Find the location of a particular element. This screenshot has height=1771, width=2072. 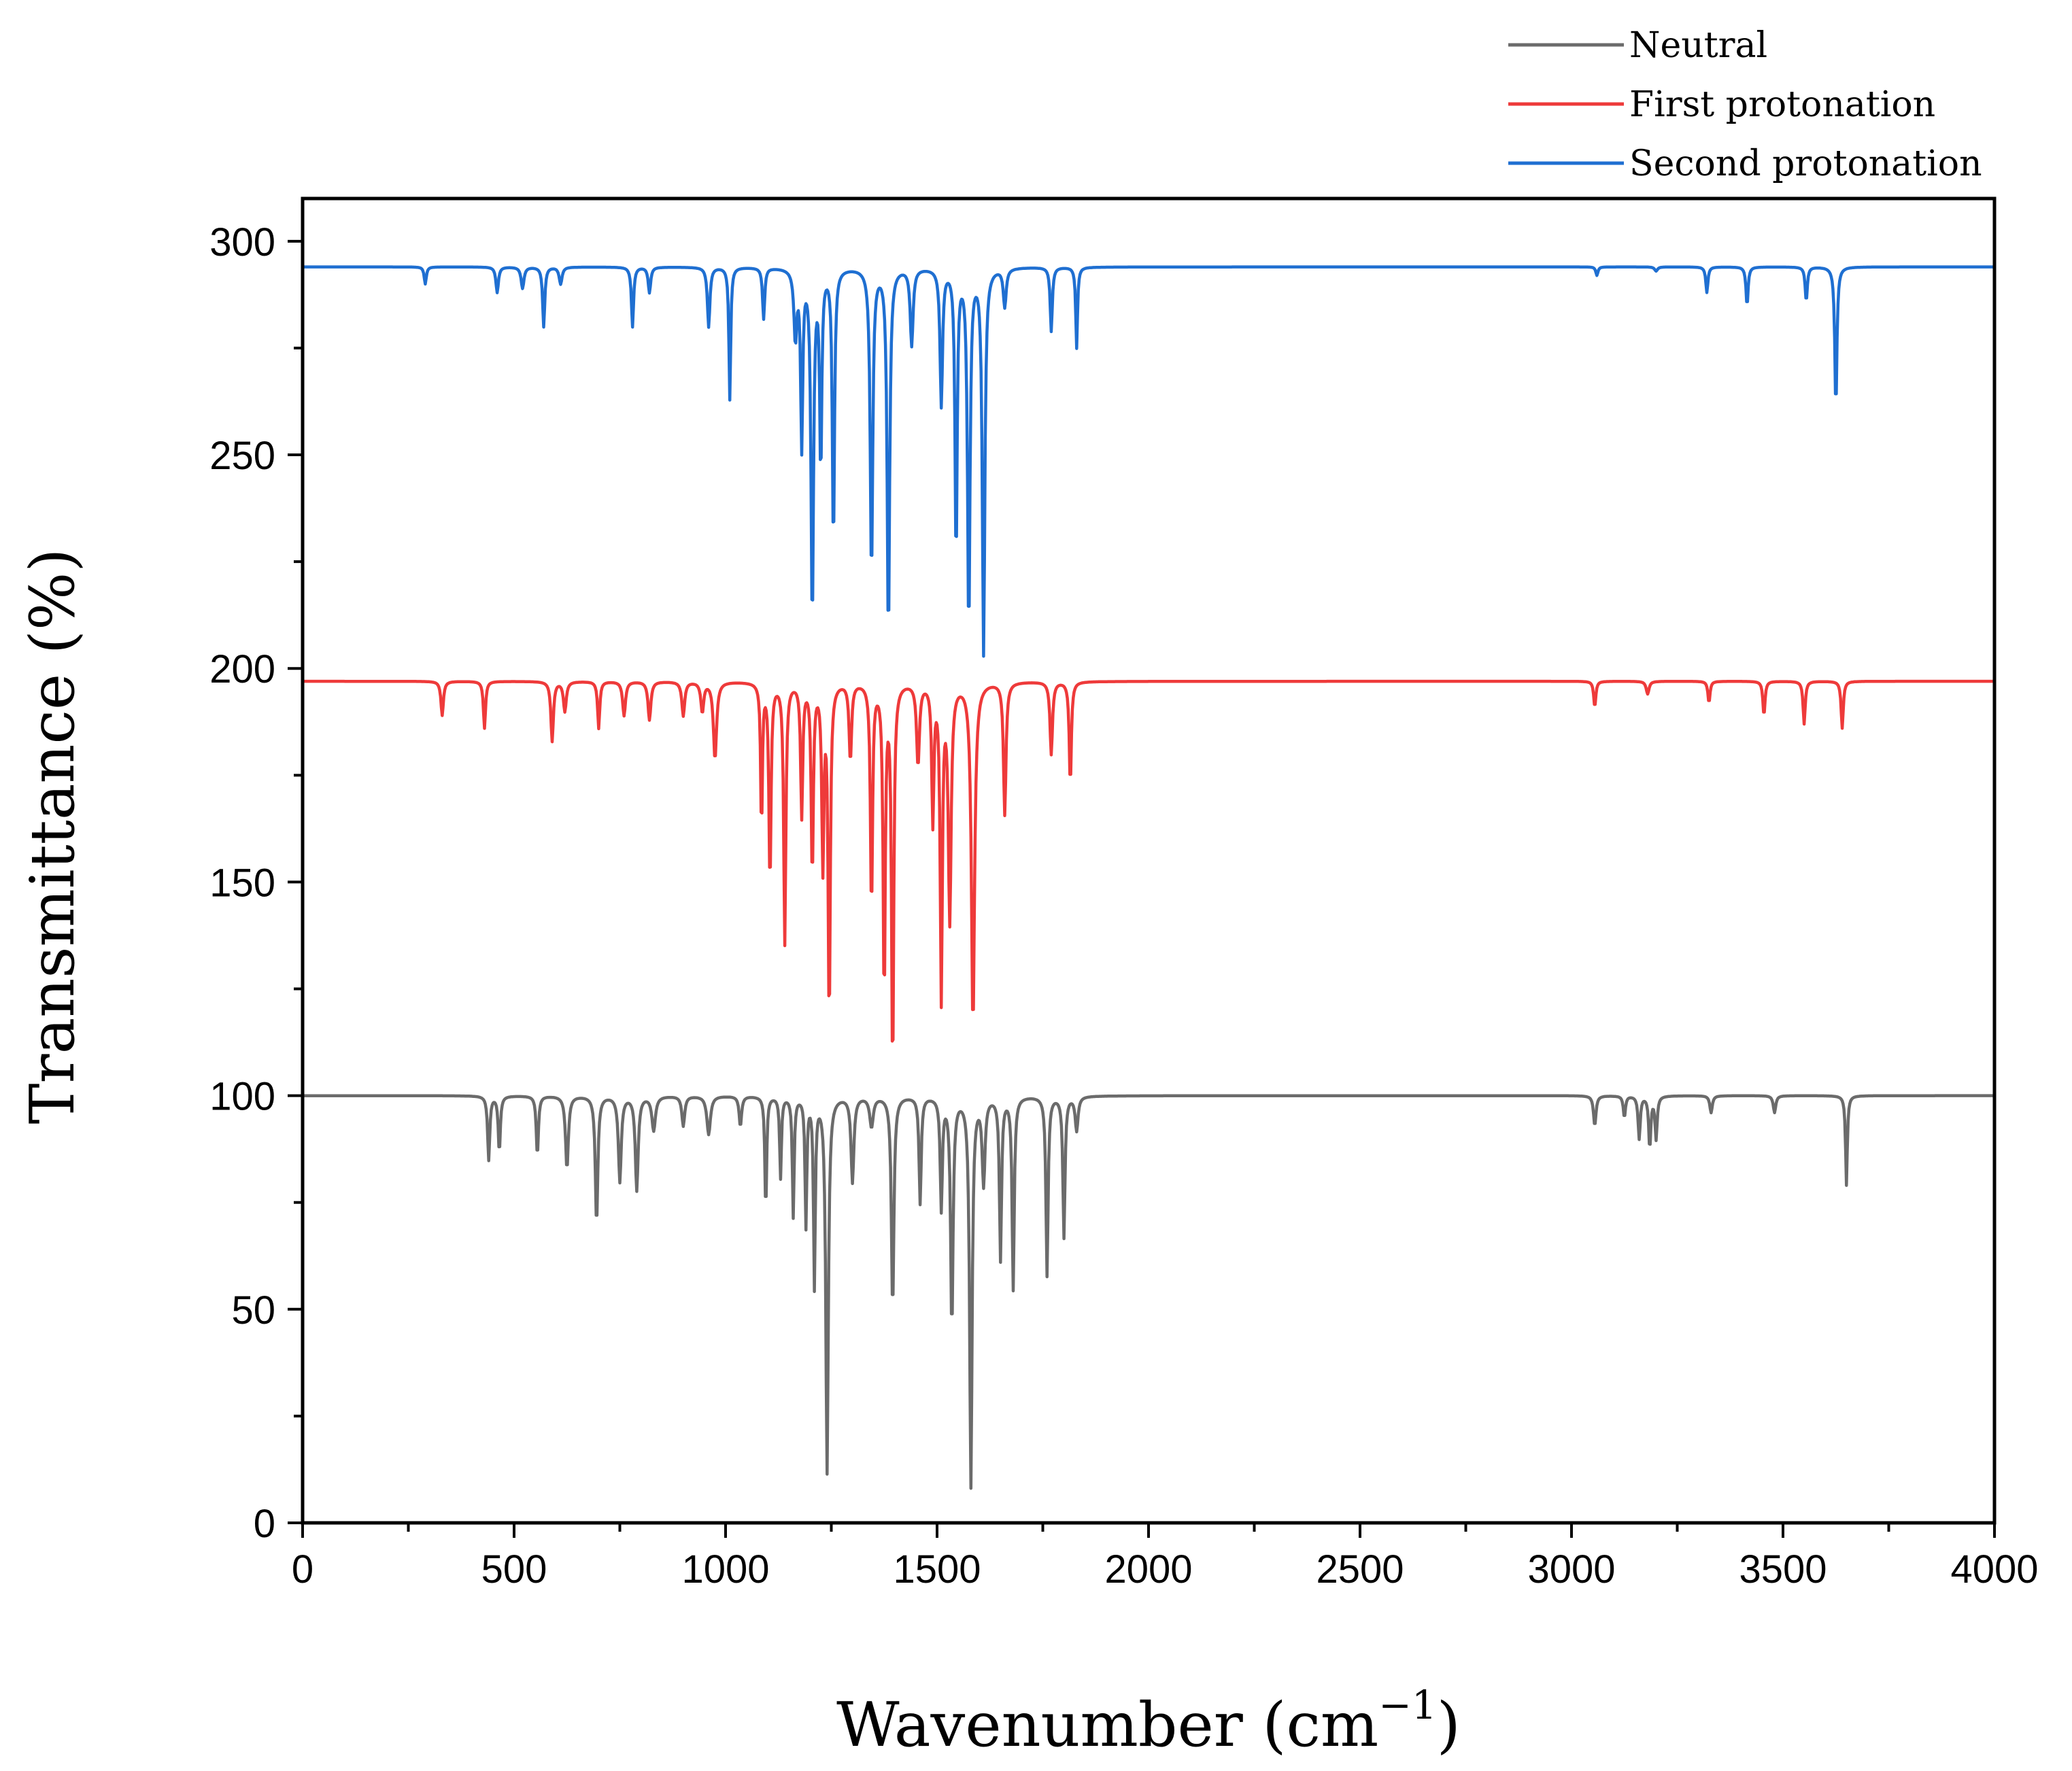

x-tick-label: 2000 is located at coordinates (1148, 1569).